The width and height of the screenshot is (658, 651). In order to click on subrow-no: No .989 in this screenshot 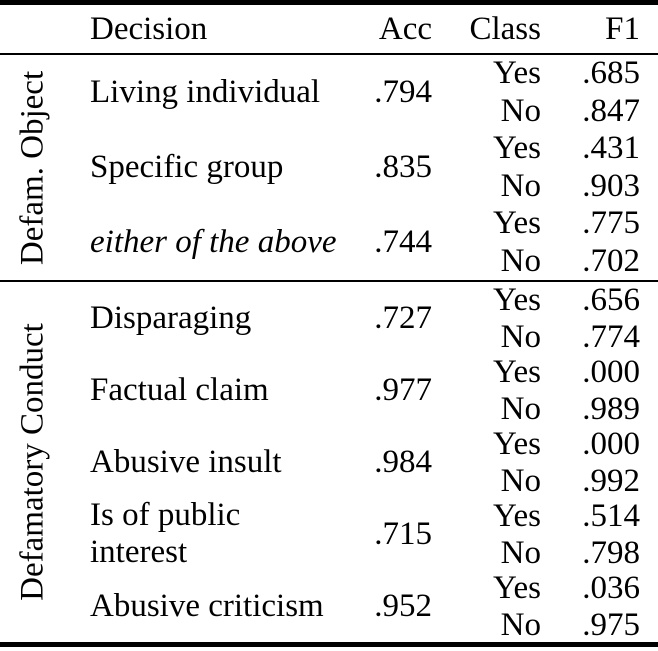, I will do `click(536, 409)`.